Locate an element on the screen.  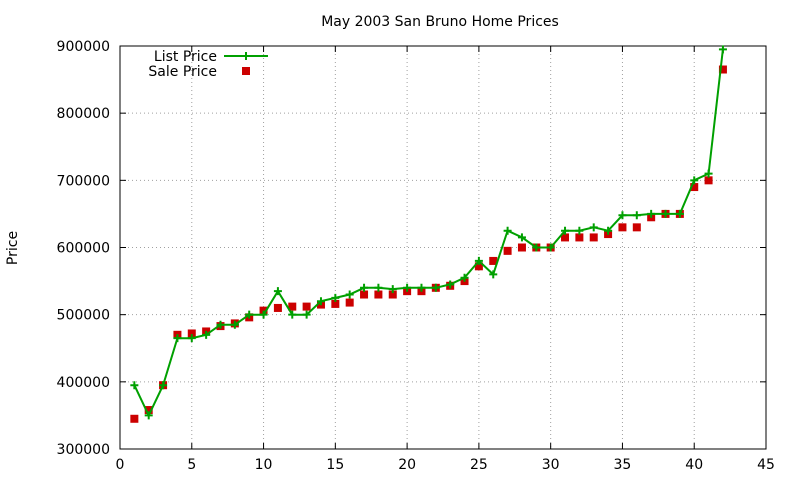
legend-marker-list-price is located at coordinates (246, 56).